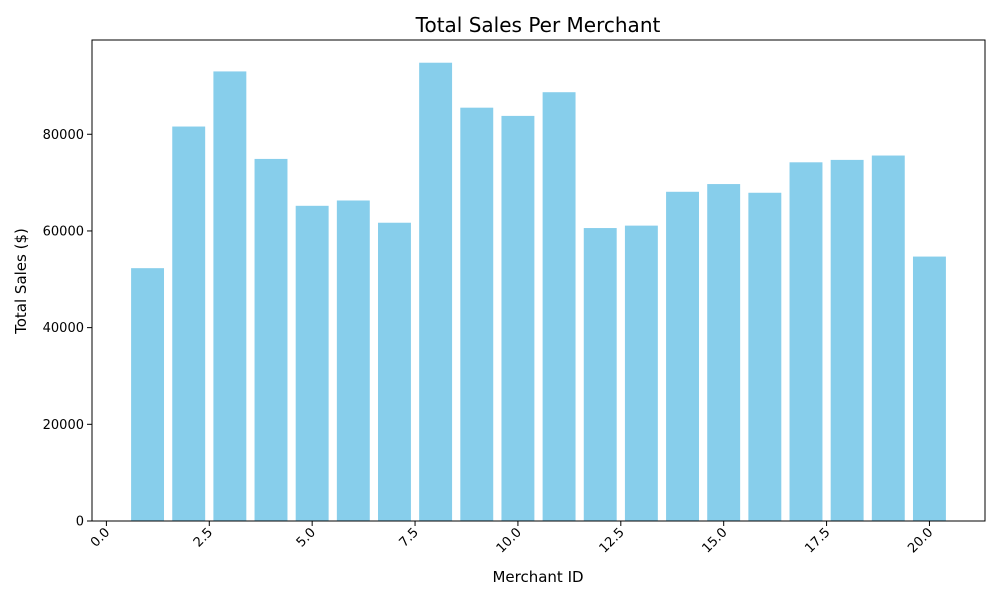 Image resolution: width=1000 pixels, height=600 pixels. Describe the element at coordinates (21, 281) in the screenshot. I see `y-axis-label: Total Sales ($)` at that location.